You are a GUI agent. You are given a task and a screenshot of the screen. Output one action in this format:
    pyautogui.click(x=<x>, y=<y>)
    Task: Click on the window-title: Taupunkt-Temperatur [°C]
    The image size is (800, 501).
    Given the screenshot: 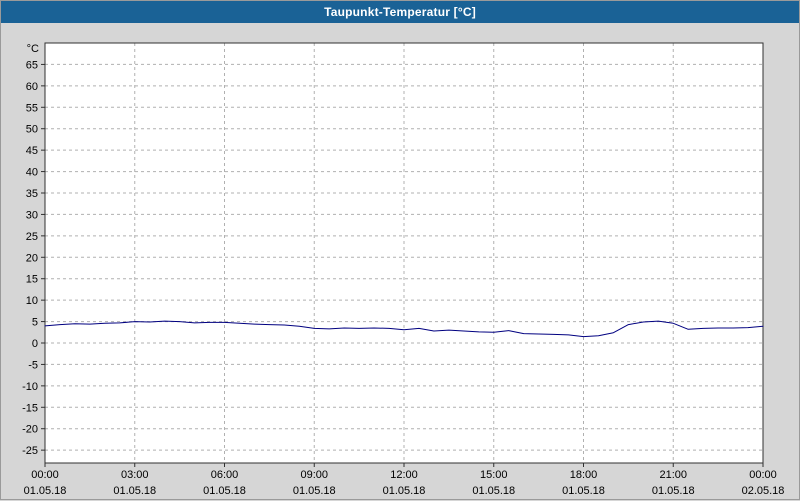 What is the action you would take?
    pyautogui.click(x=400, y=12)
    